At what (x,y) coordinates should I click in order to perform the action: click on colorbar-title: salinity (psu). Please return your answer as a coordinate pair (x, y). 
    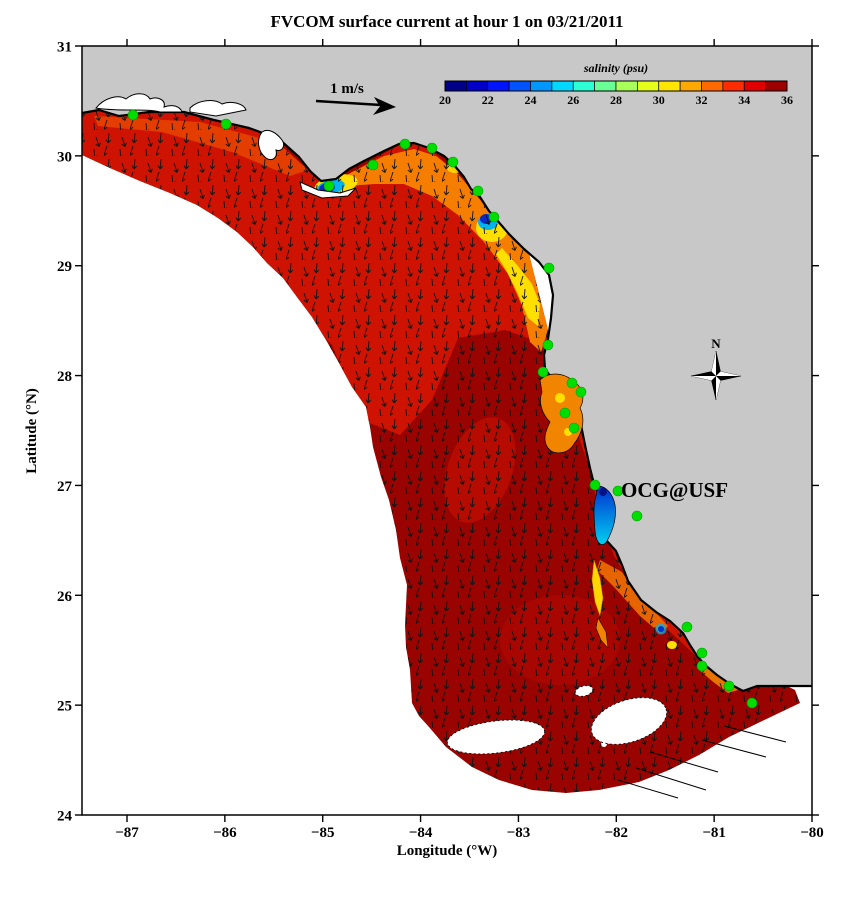
    Looking at the image, I should click on (615, 68).